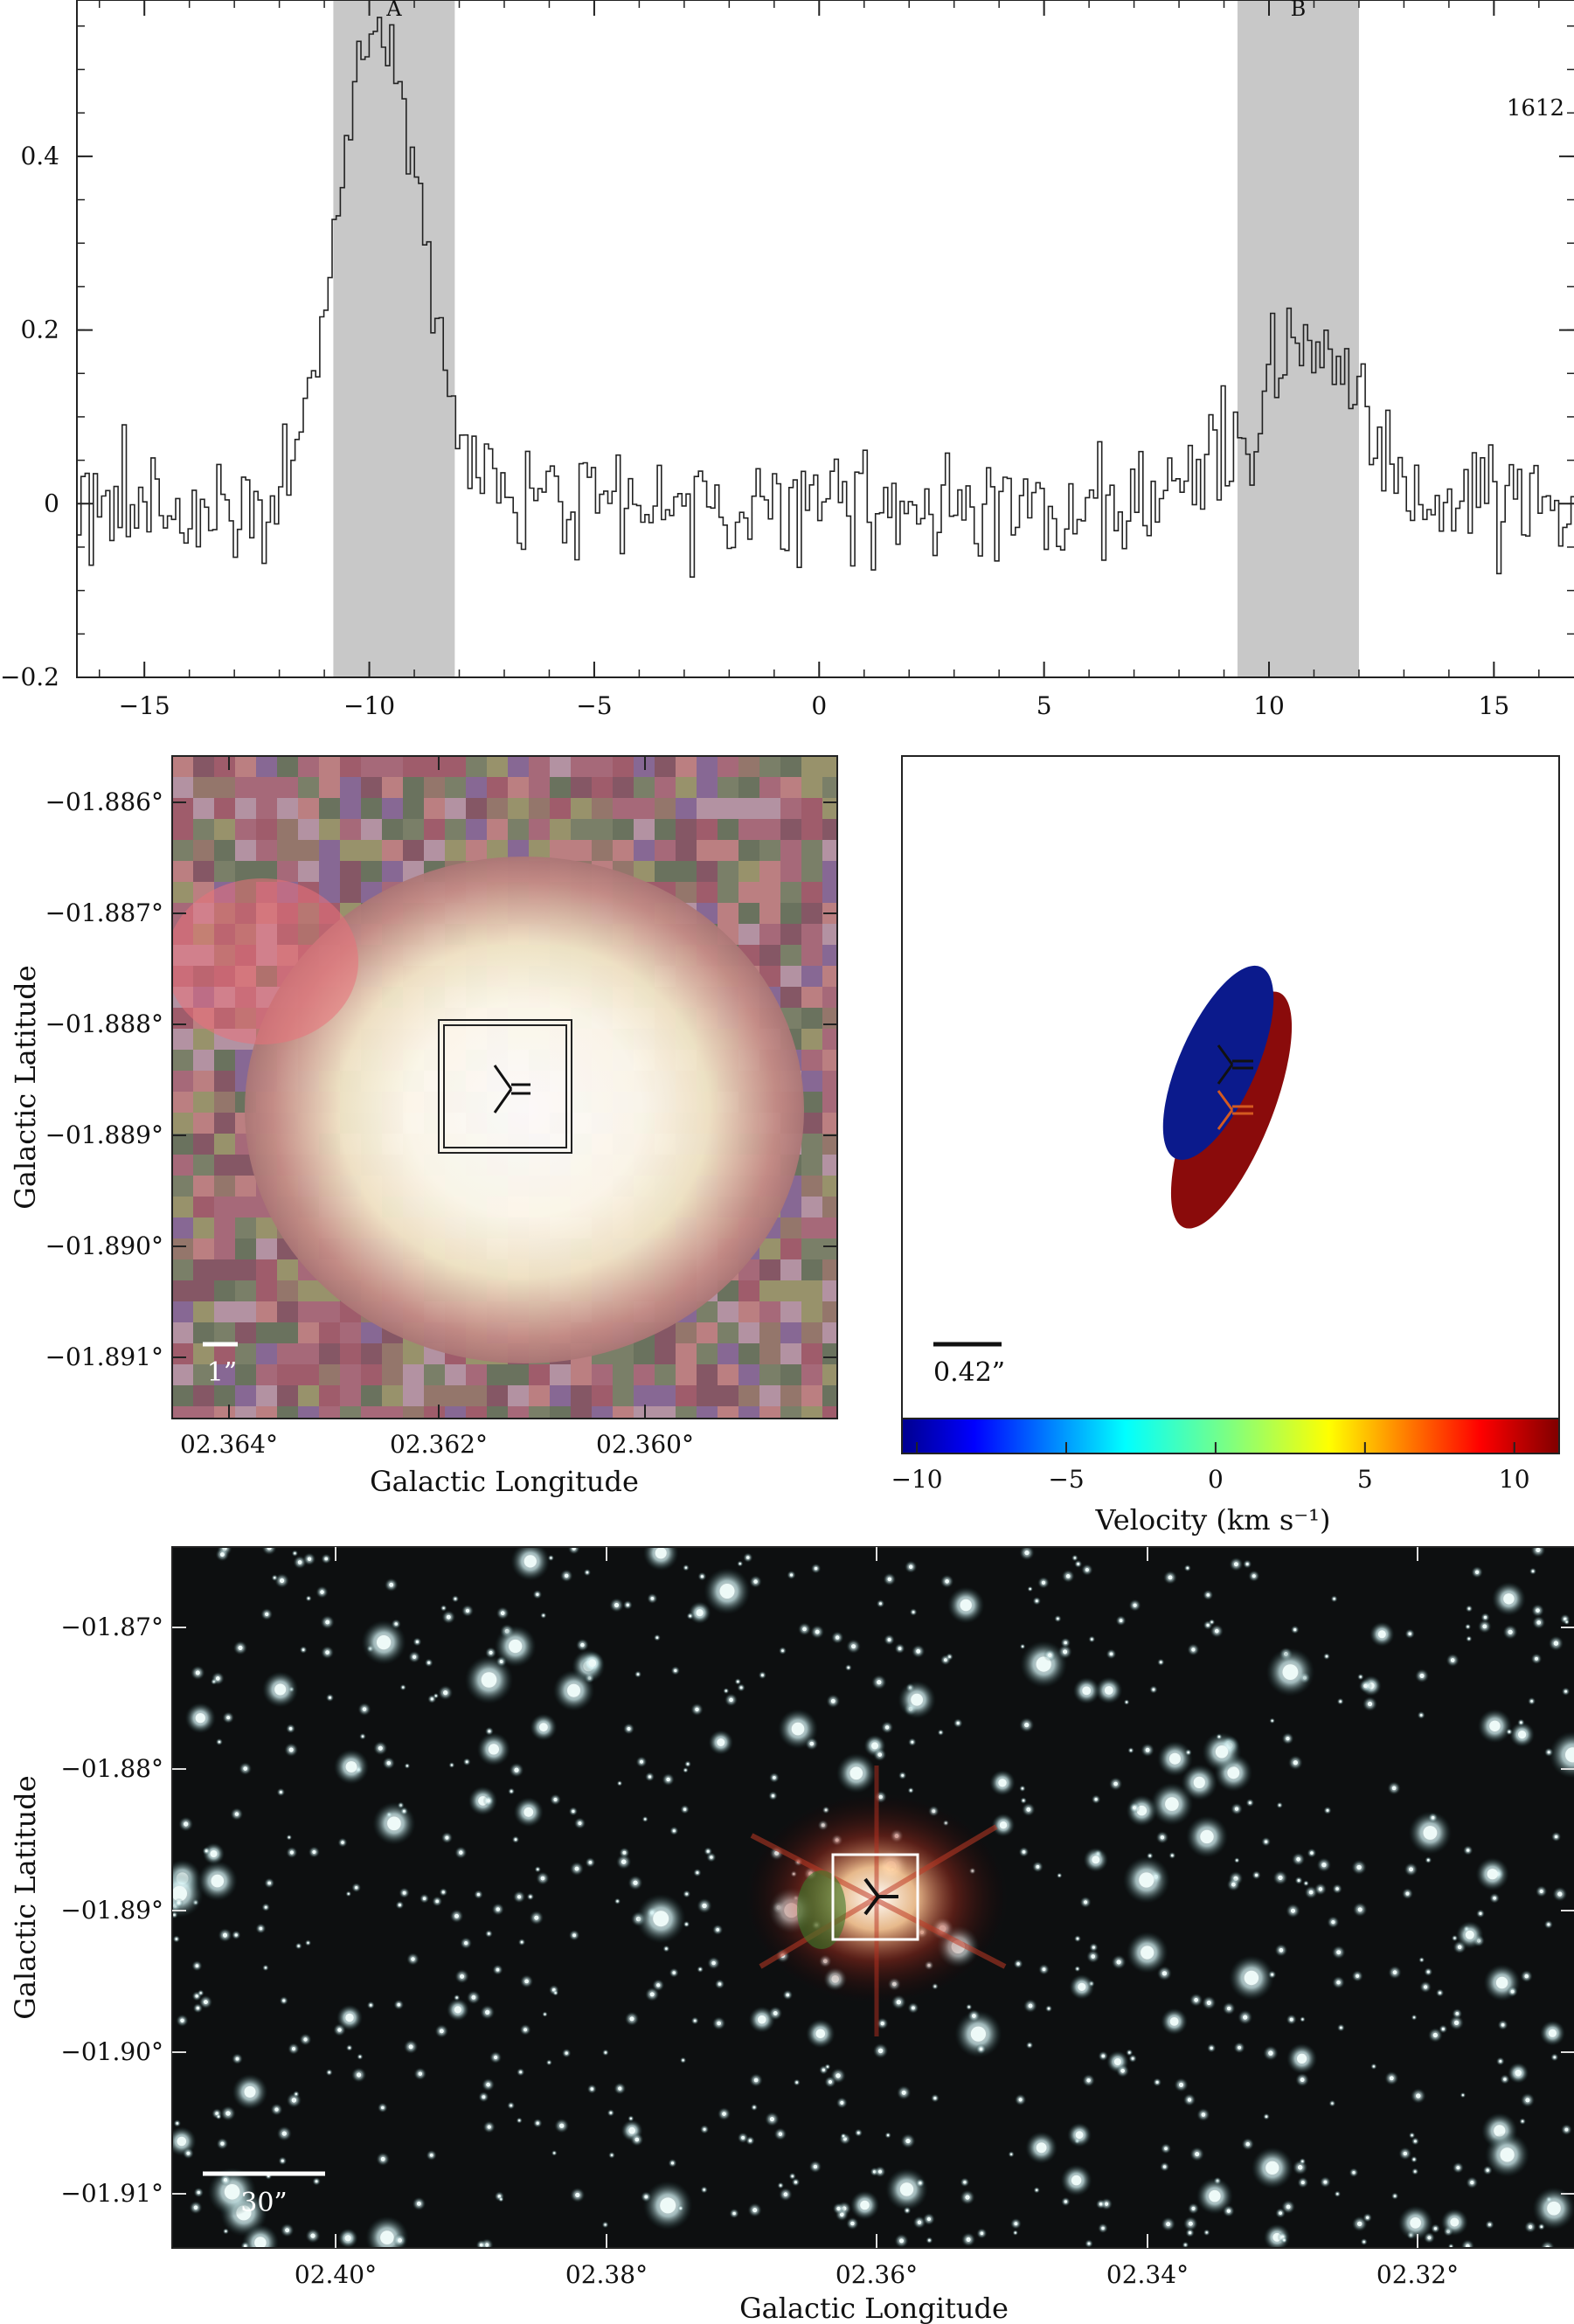 The height and width of the screenshot is (2324, 1574). What do you see at coordinates (111, 2051) in the screenshot?
I see `bottom-ytick-label: −01.90°` at bounding box center [111, 2051].